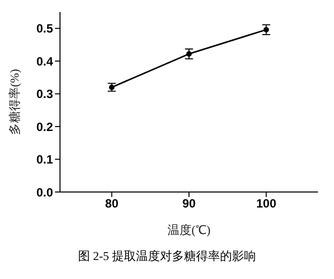 The width and height of the screenshot is (334, 279). Describe the element at coordinates (14, 102) in the screenshot. I see `y-axis-title: 多糖得率(%)` at that location.